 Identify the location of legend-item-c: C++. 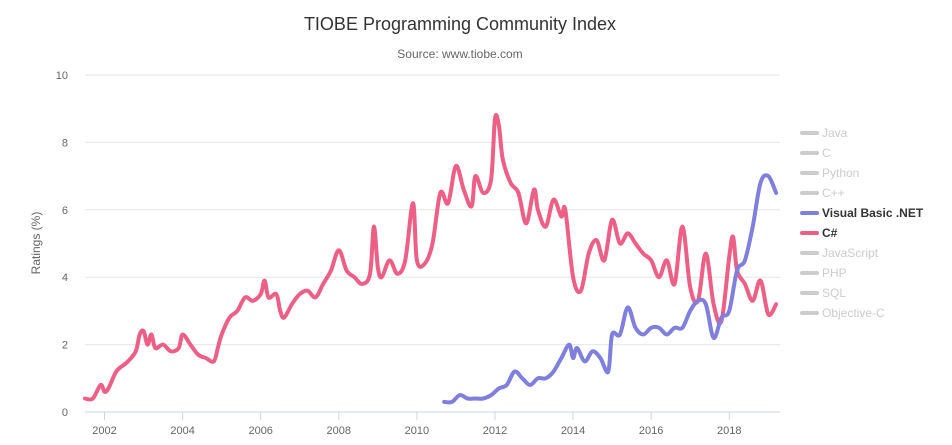
(822, 193).